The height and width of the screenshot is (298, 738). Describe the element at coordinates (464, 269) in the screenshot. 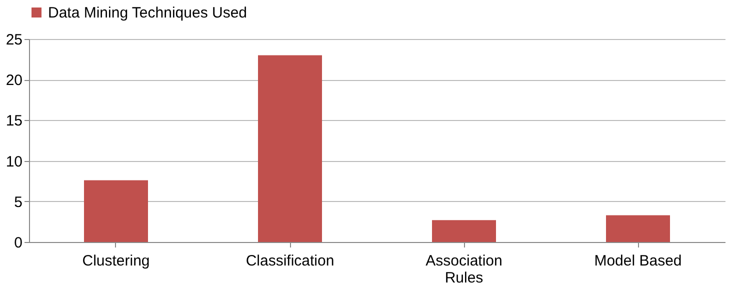

I see `x-tick-label: Association Rules` at that location.